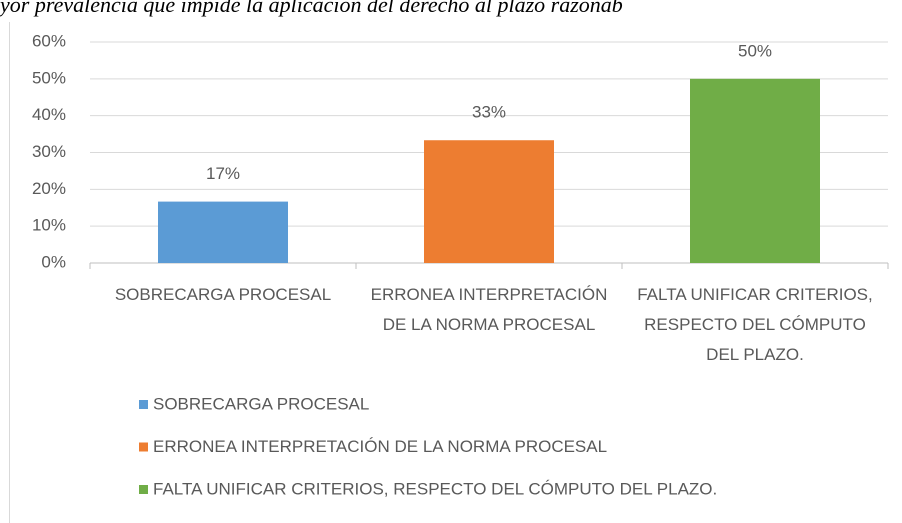  I want to click on y-tick-label: 20%, so click(49, 188).